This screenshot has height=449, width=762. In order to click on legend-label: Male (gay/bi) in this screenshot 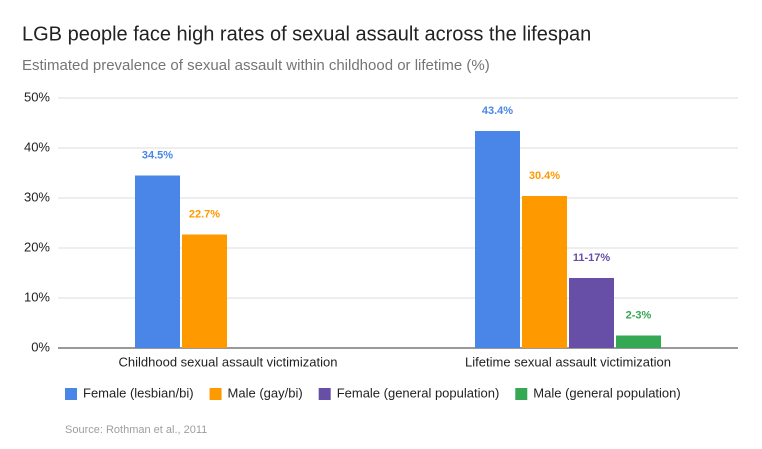, I will do `click(265, 392)`.